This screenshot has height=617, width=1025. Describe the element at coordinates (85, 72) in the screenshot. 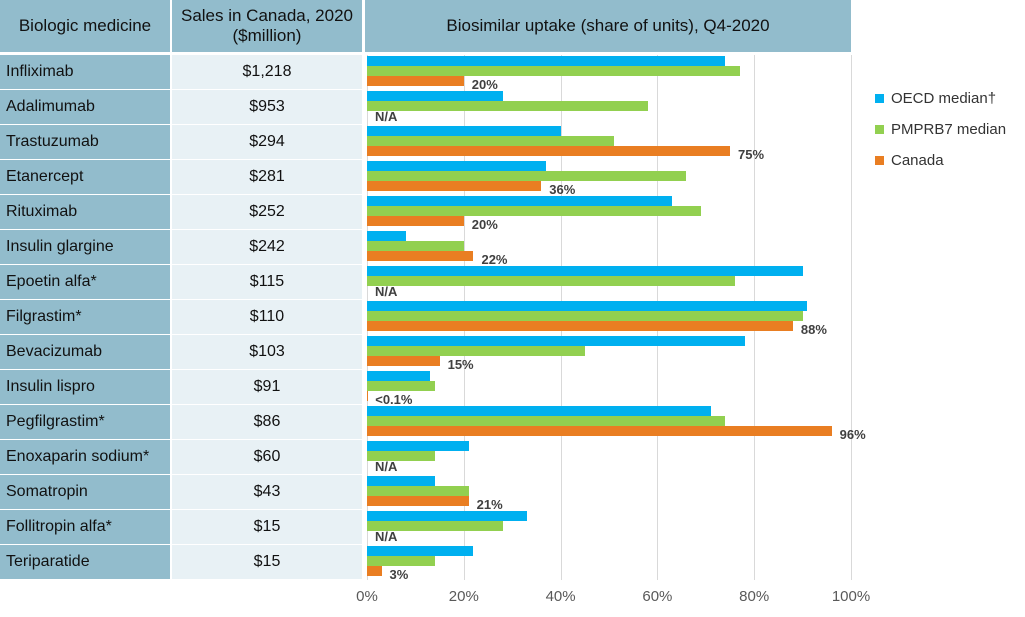

I see `medicine-name: Infliximab` at that location.